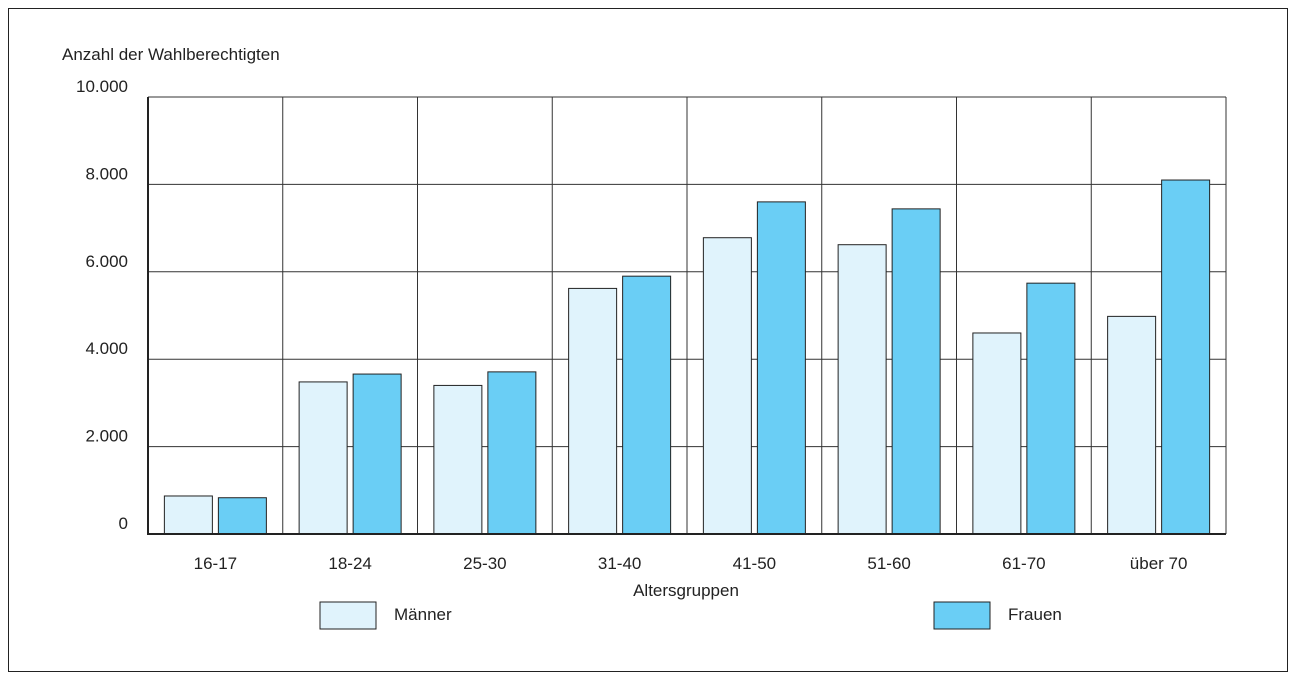 This screenshot has height=680, width=1296. What do you see at coordinates (106, 173) in the screenshot?
I see `y-tick-label: 8.000` at bounding box center [106, 173].